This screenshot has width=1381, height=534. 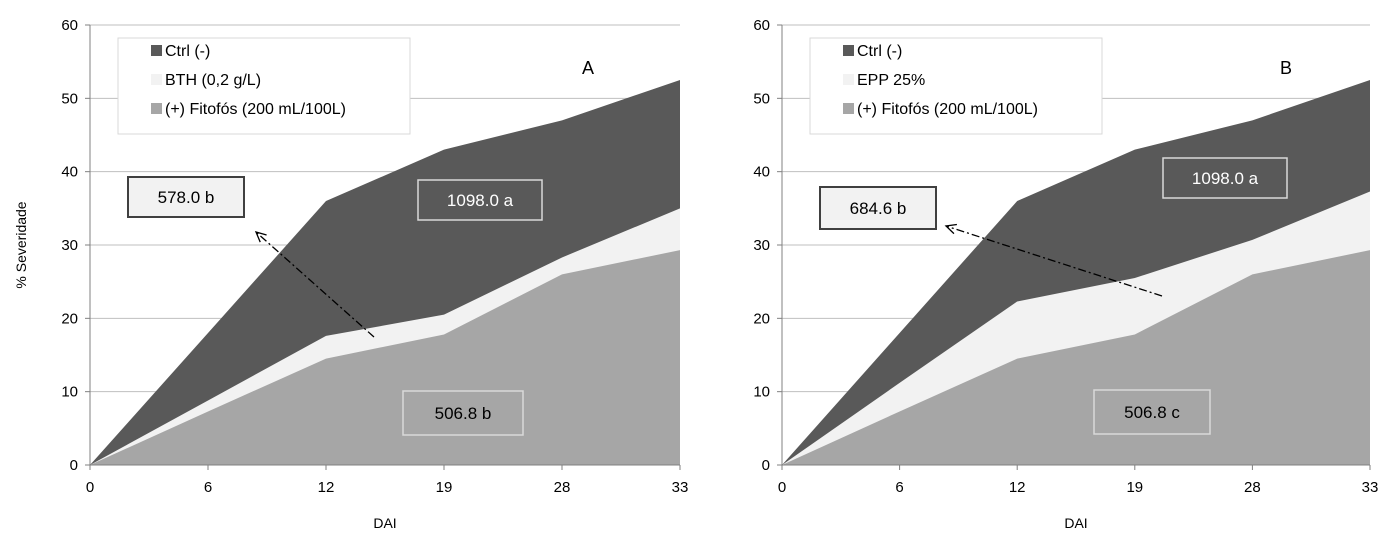 What do you see at coordinates (1286, 68) in the screenshot?
I see `panel-label: B` at bounding box center [1286, 68].